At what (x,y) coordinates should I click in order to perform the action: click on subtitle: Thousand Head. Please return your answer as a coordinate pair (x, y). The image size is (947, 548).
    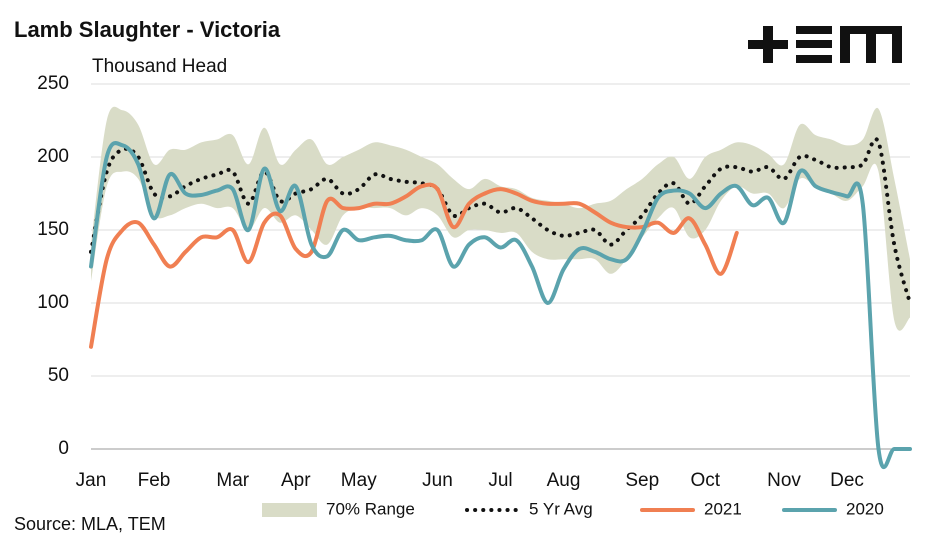
    Looking at the image, I should click on (159, 66).